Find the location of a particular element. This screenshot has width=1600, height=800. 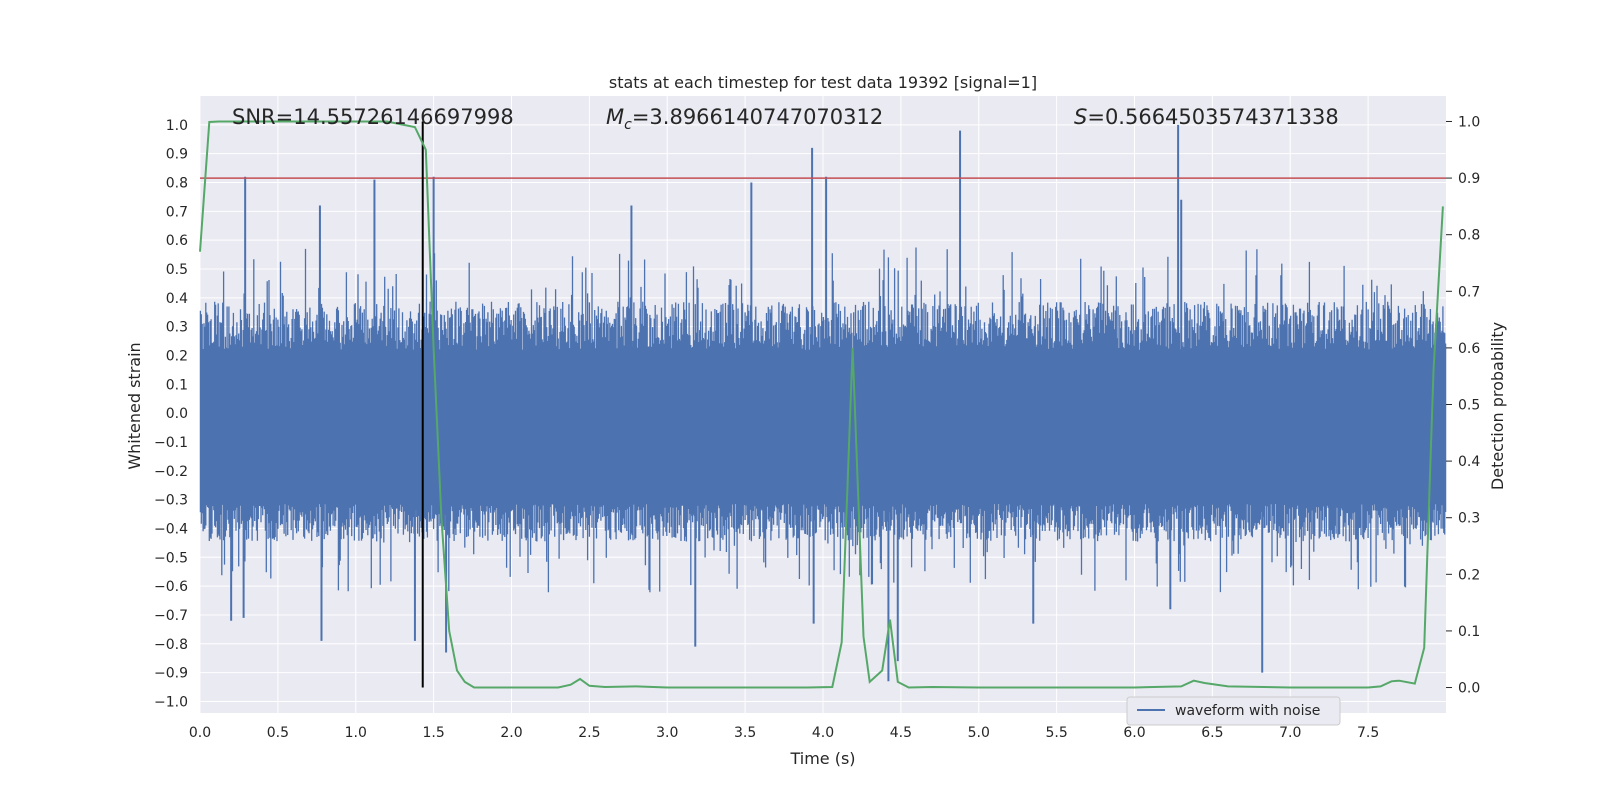

y-left-tick-label: −0.6 is located at coordinates (171, 587).